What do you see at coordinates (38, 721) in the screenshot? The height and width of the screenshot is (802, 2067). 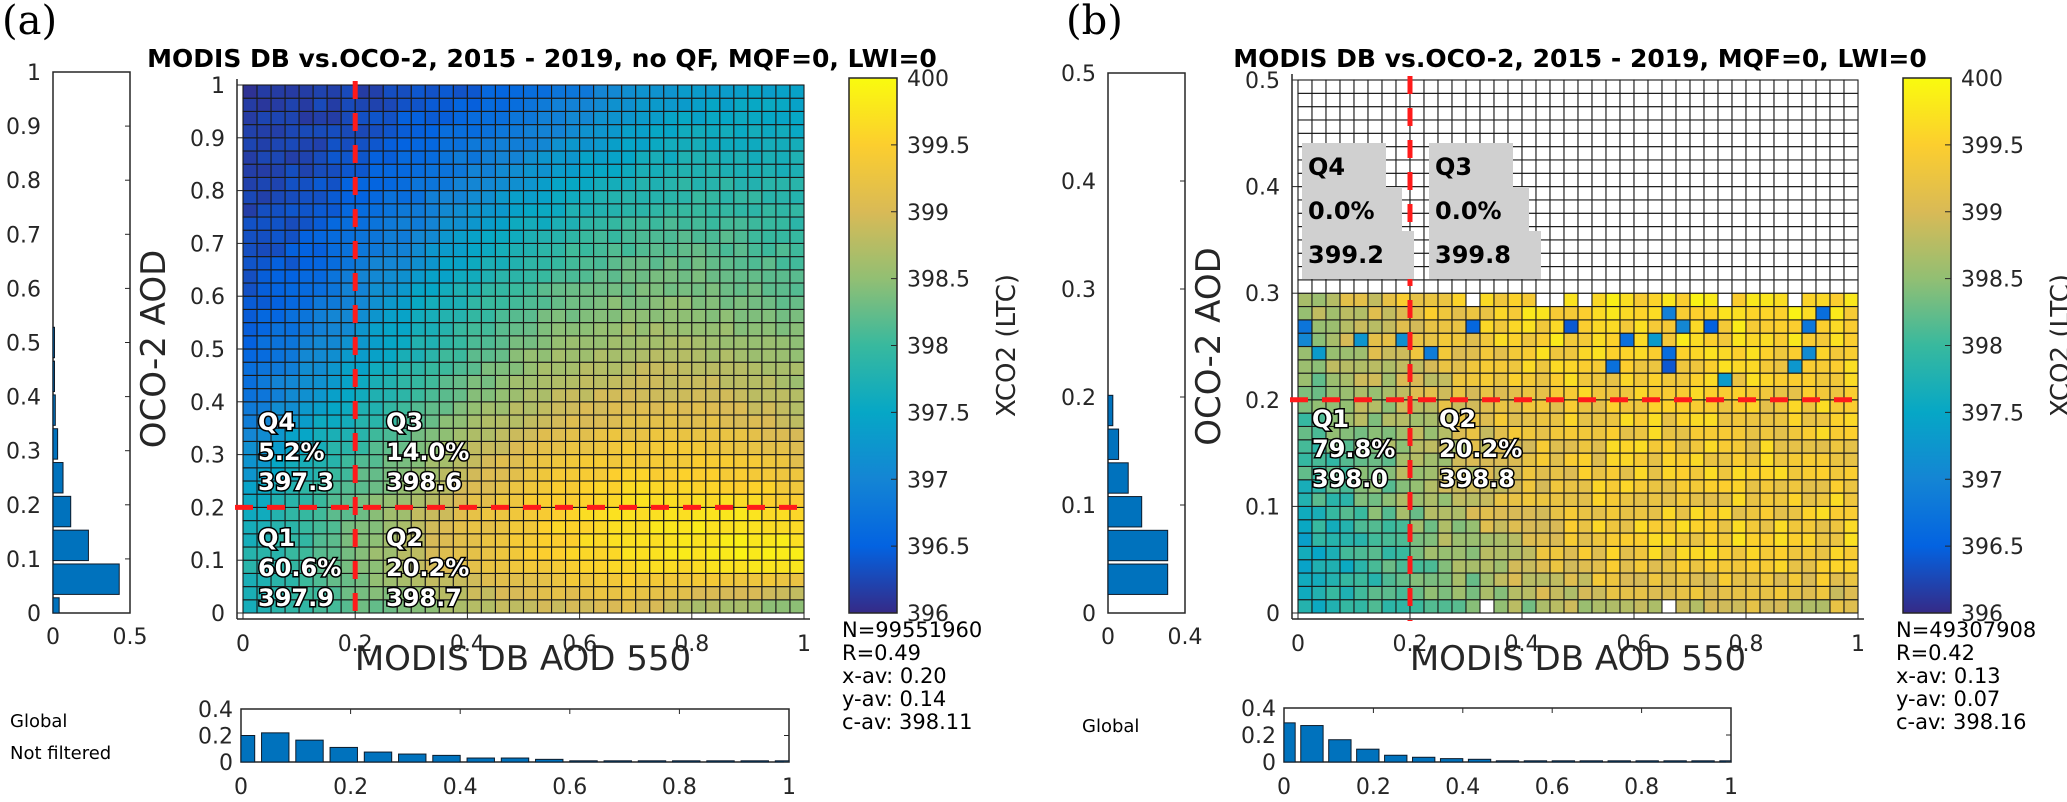 I see `bottom-hist-label: Global` at bounding box center [38, 721].